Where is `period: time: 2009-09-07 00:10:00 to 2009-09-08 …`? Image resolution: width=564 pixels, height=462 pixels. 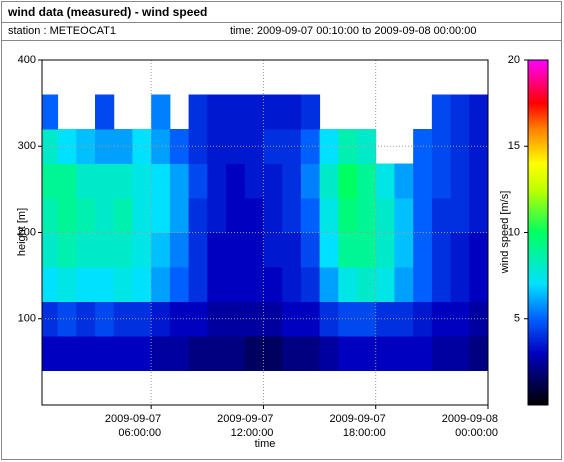
period: time: 2009-09-07 00:10:00 to 2009-09-08 … is located at coordinates (353, 31).